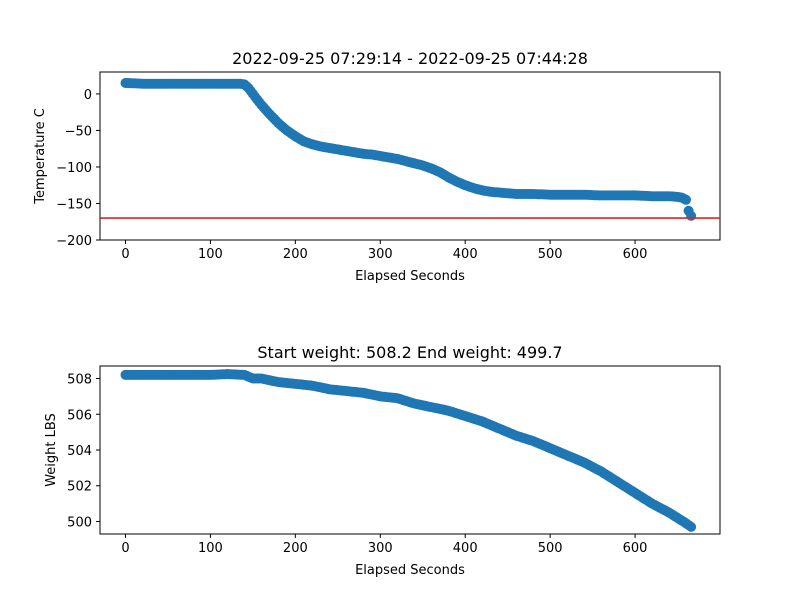 The image size is (800, 600). I want to click on temperature-x-tick-label: 400, so click(465, 254).